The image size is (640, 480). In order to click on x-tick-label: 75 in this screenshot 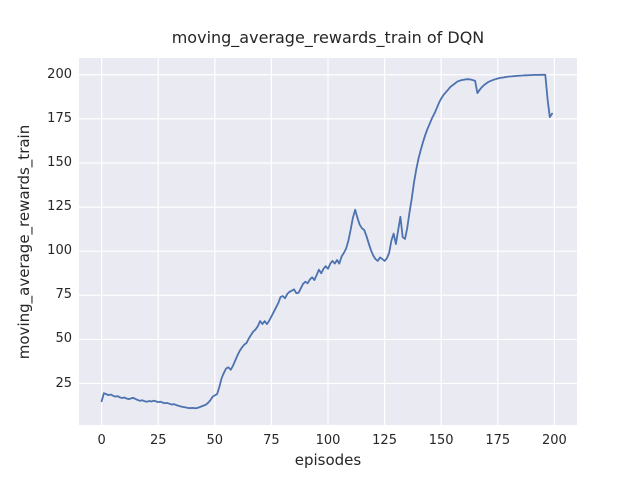, I will do `click(271, 440)`.